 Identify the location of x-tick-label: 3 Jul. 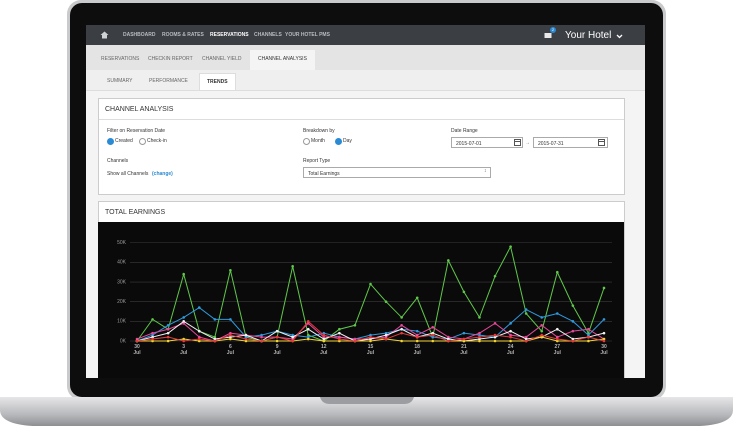
(184, 350).